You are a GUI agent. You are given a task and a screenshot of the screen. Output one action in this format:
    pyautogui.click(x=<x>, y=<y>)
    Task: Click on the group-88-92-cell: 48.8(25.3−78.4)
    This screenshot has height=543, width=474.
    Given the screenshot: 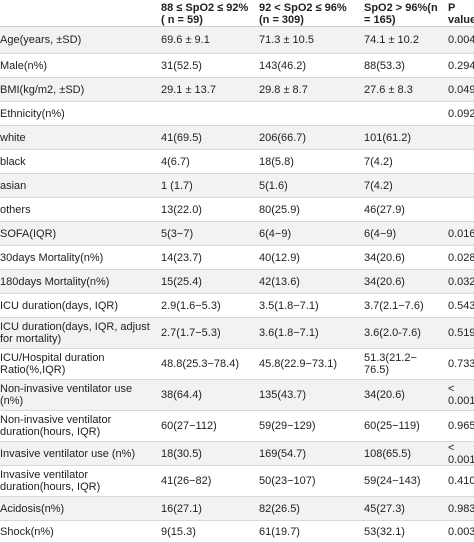 What is the action you would take?
    pyautogui.click(x=200, y=364)
    